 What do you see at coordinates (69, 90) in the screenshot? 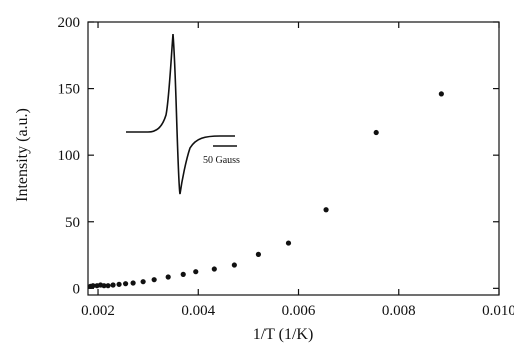
I see `y-tick-label: 150` at bounding box center [69, 90].